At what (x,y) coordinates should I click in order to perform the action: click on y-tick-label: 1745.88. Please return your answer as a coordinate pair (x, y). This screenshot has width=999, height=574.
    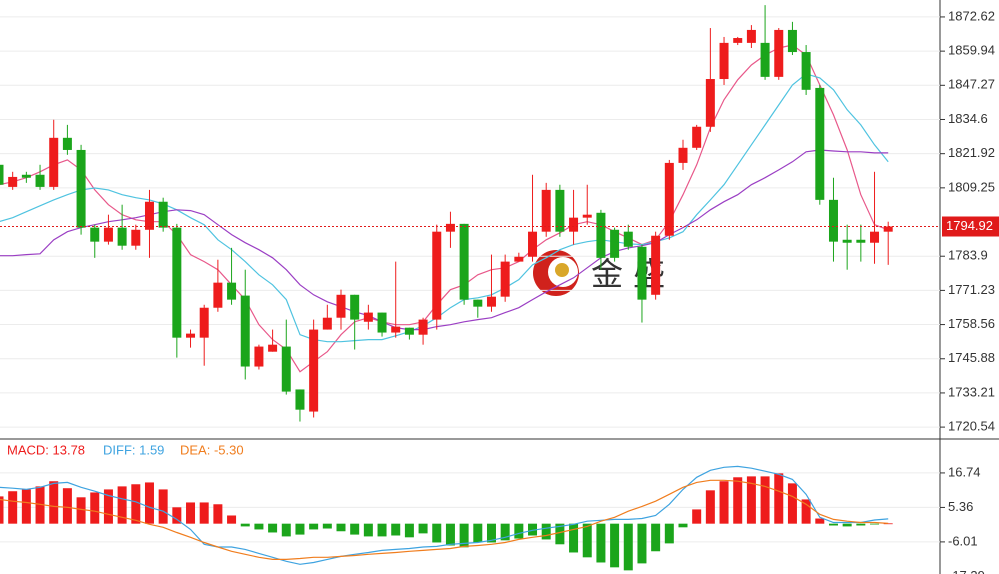
    Looking at the image, I should click on (971, 357).